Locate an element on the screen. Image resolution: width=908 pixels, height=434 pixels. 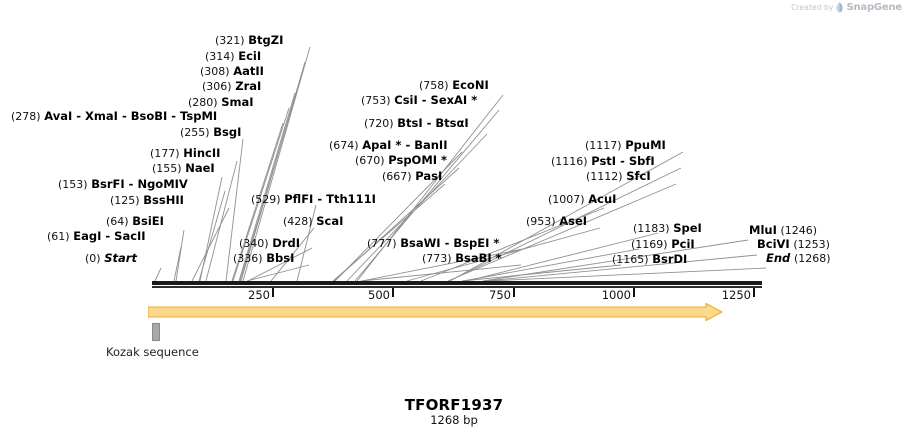
enzyme-name: BsiEI is located at coordinates (148, 221).